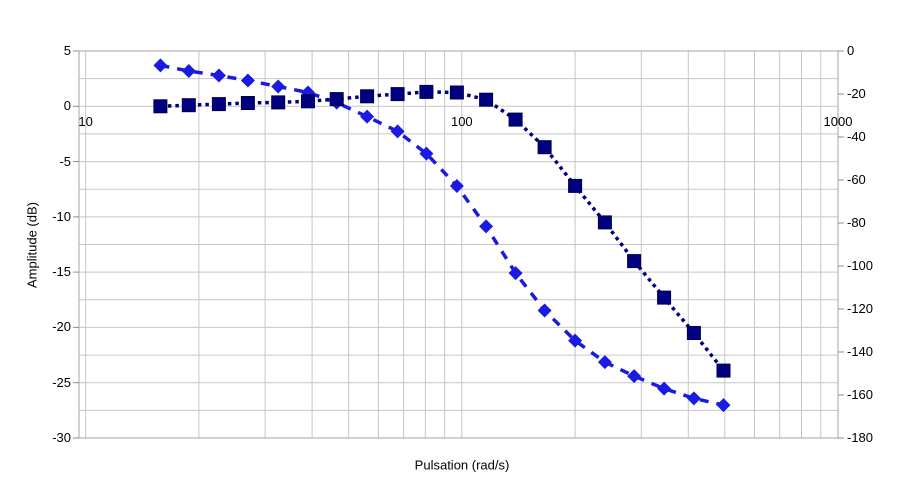 This screenshot has height=492, width=908. I want to click on right-axis-tick-label: -80, so click(856, 222).